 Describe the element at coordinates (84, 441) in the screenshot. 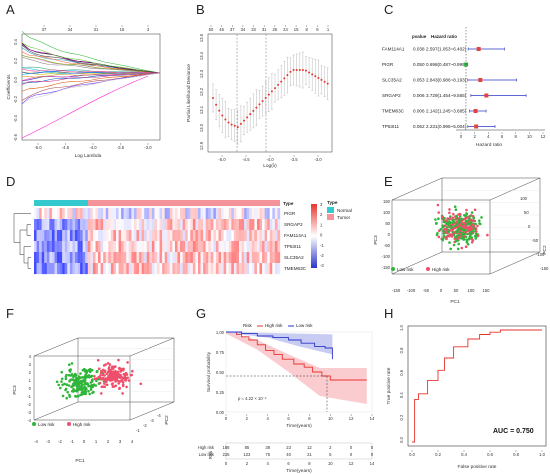

I see `x-tick-label: 0` at that location.